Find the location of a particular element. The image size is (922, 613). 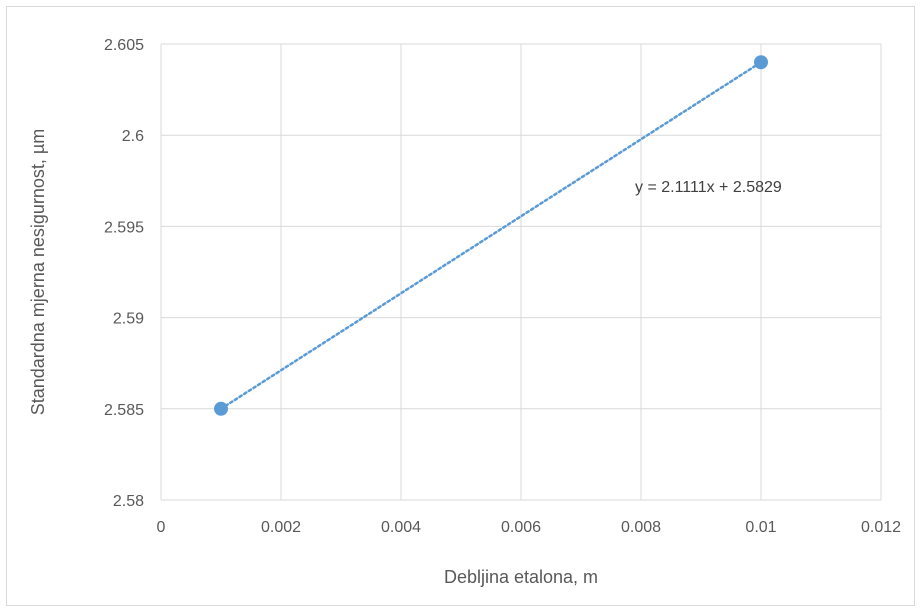

y-tick-label: 2.585 is located at coordinates (124, 410).